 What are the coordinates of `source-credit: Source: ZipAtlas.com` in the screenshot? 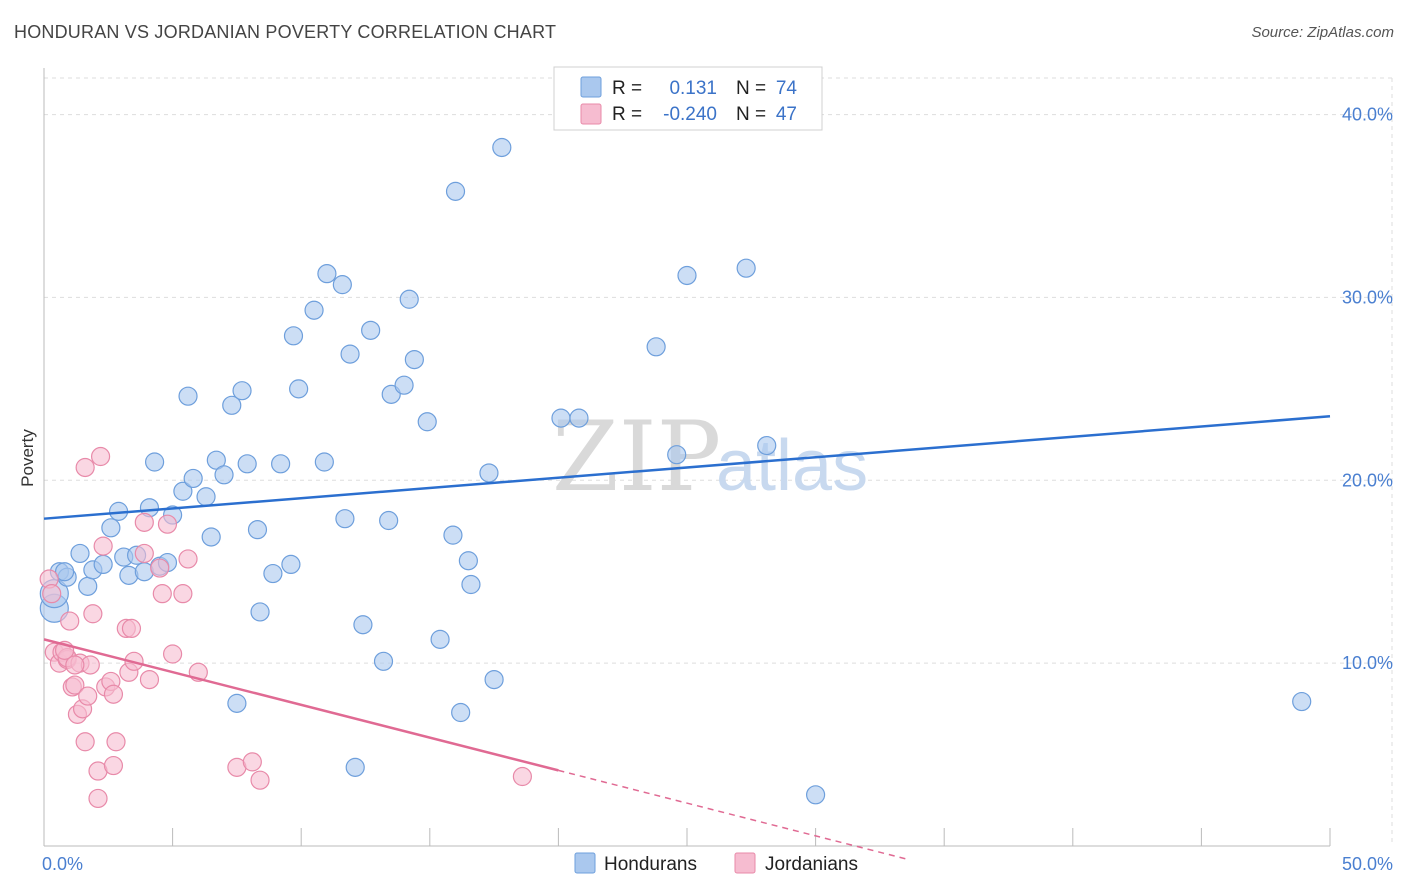 It's located at (1322, 32).